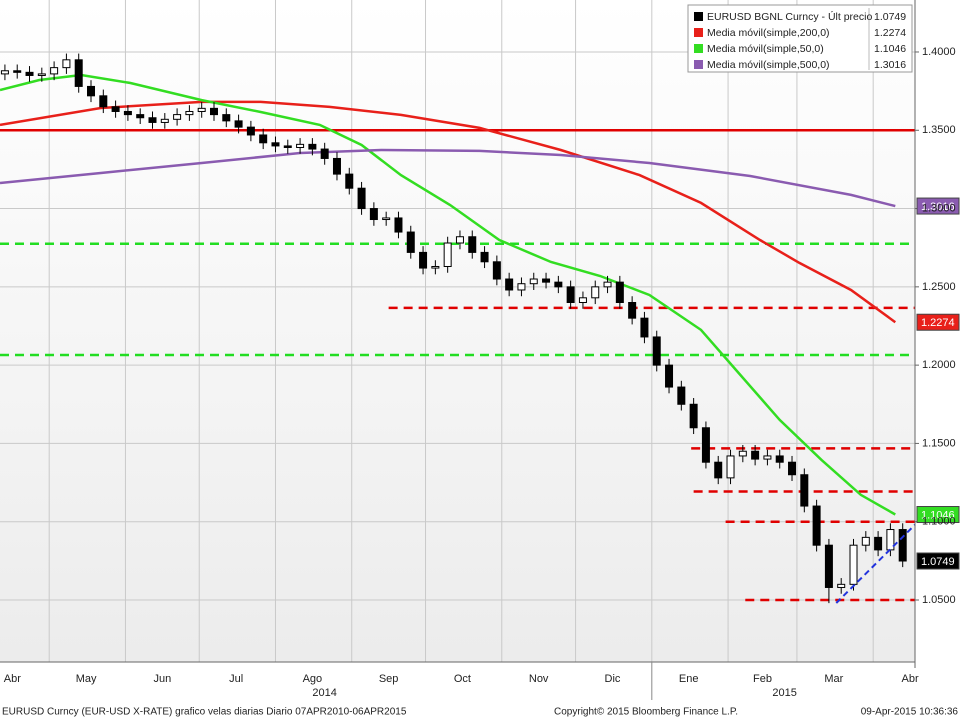 The image size is (960, 720). I want to click on x-tick-label: Dic, so click(613, 679).